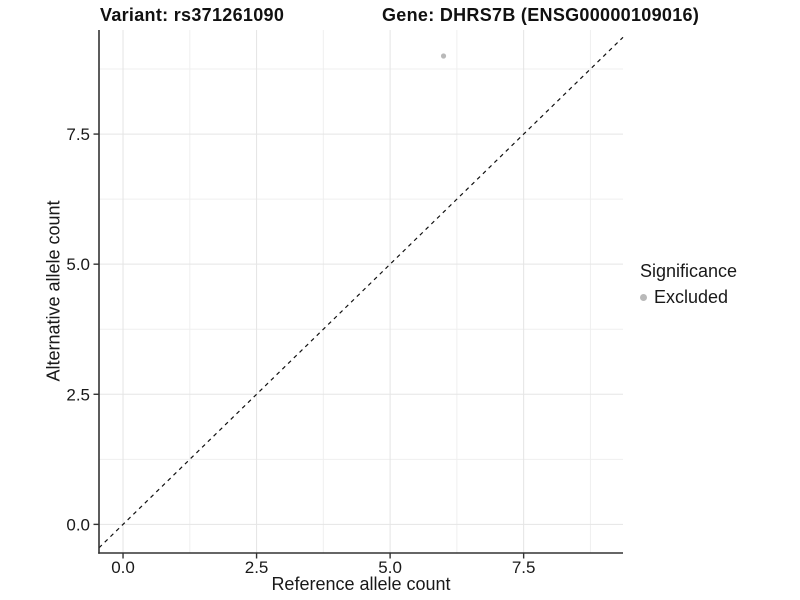 The width and height of the screenshot is (800, 600). Describe the element at coordinates (688, 284) in the screenshot. I see `legend: Significance Excluded` at that location.